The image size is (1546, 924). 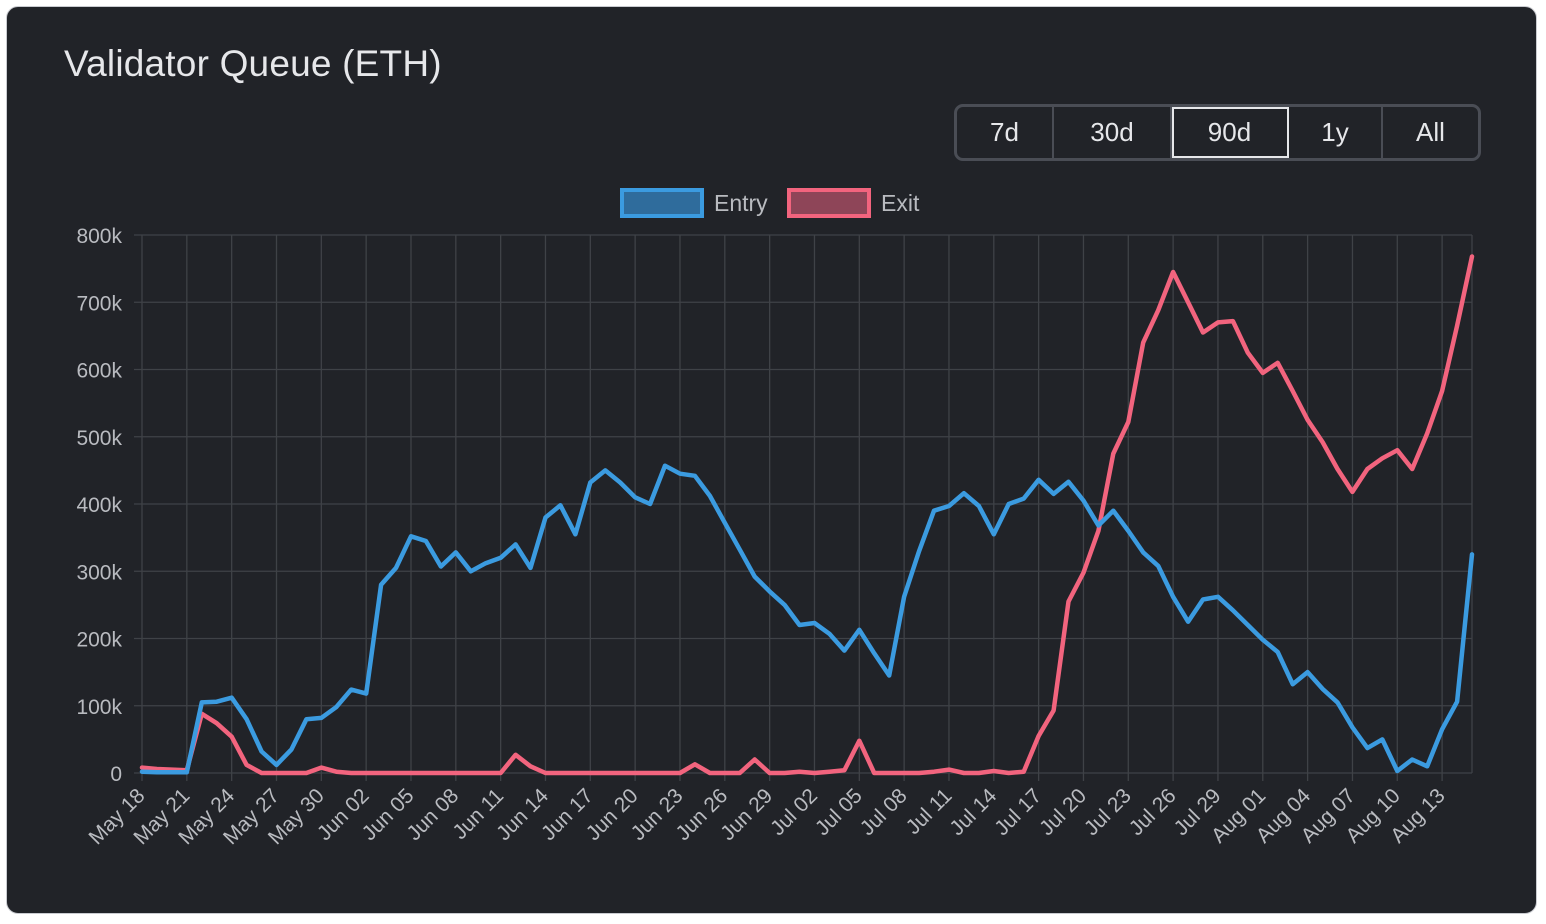 I want to click on legend-label-entry: Entry, so click(x=741, y=203).